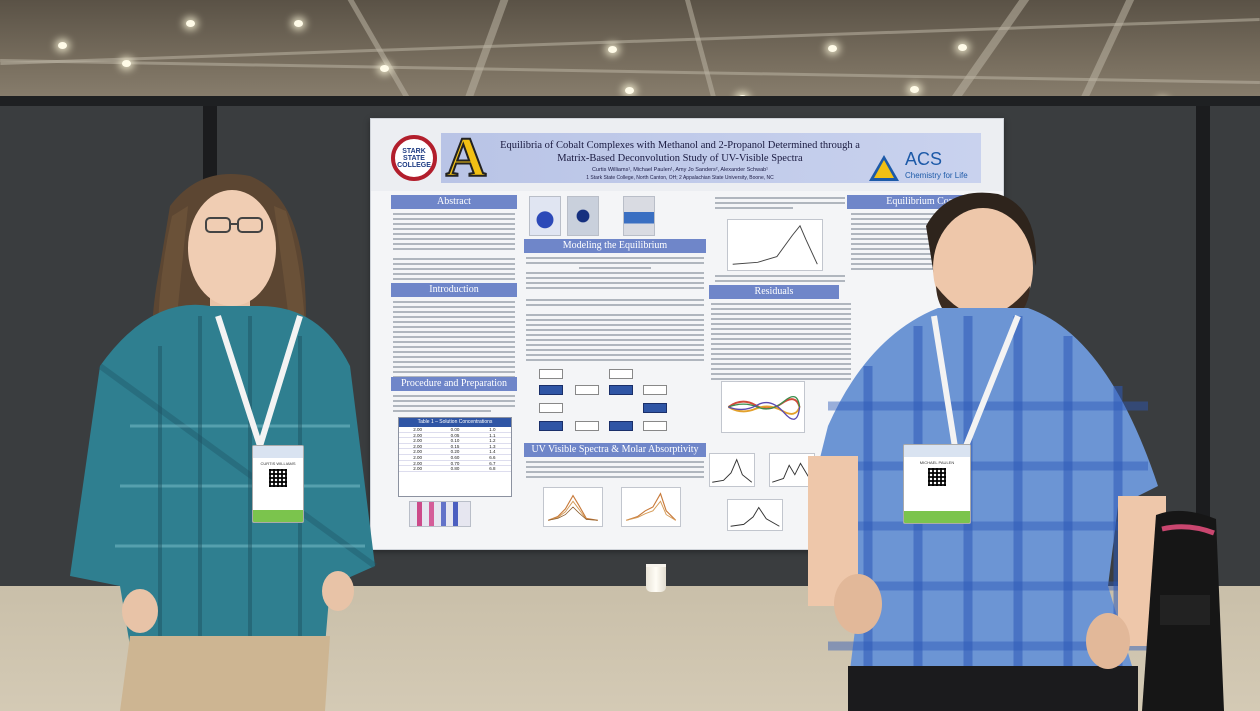 This screenshot has height=711, width=1260. What do you see at coordinates (651, 507) in the screenshot?
I see `molar-absorptivity-chart` at bounding box center [651, 507].